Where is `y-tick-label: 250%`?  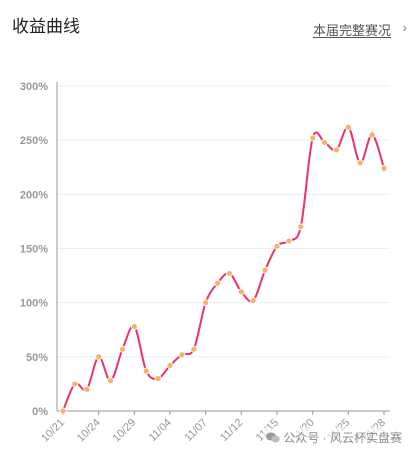 y-tick-label: 250% is located at coordinates (34, 141).